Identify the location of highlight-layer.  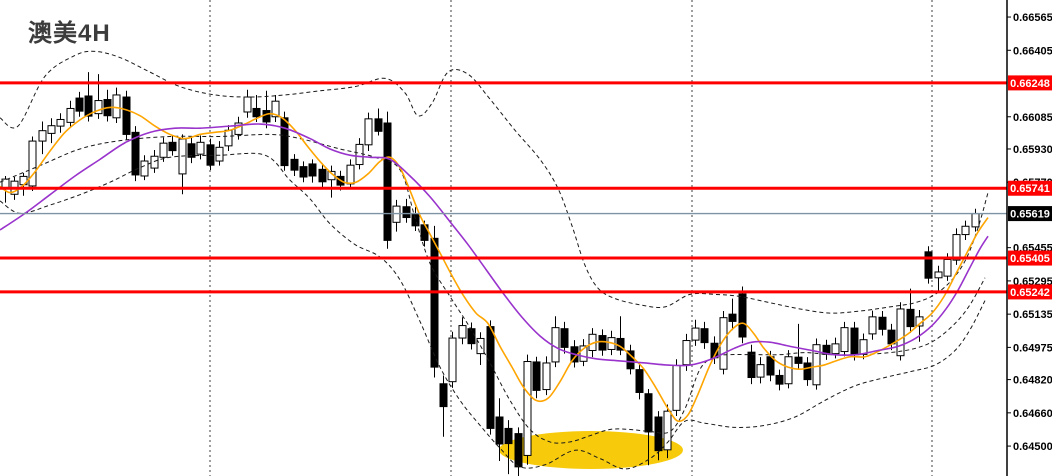
(591, 450).